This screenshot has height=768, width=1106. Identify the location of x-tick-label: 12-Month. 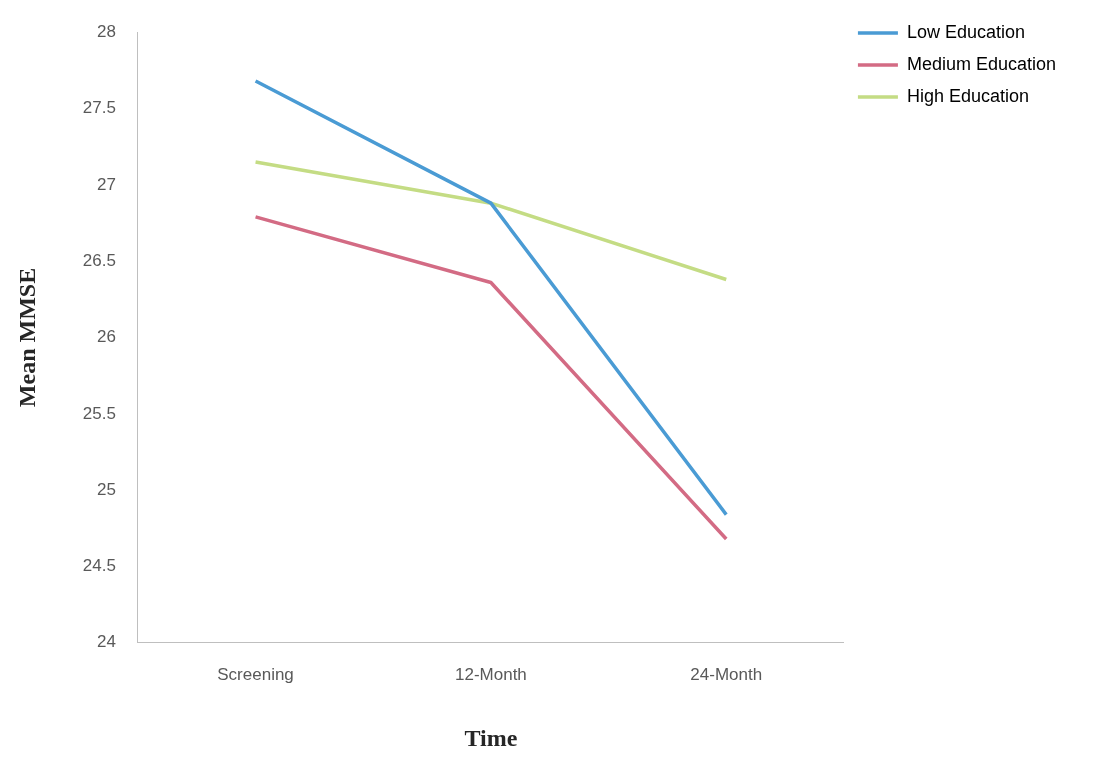
(490, 674).